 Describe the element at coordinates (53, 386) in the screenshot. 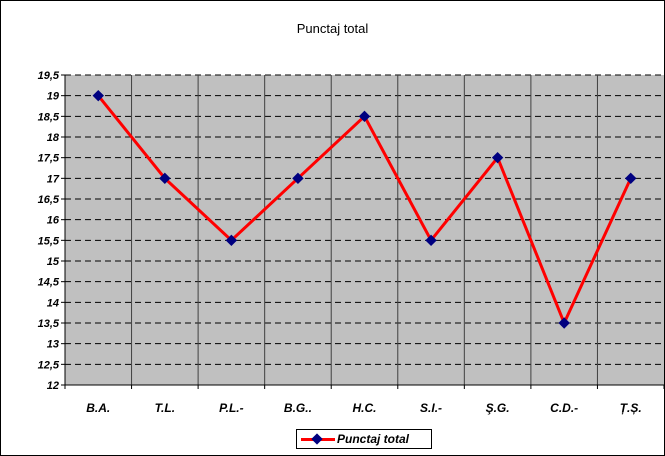

I see `y-tick-label: 12` at that location.